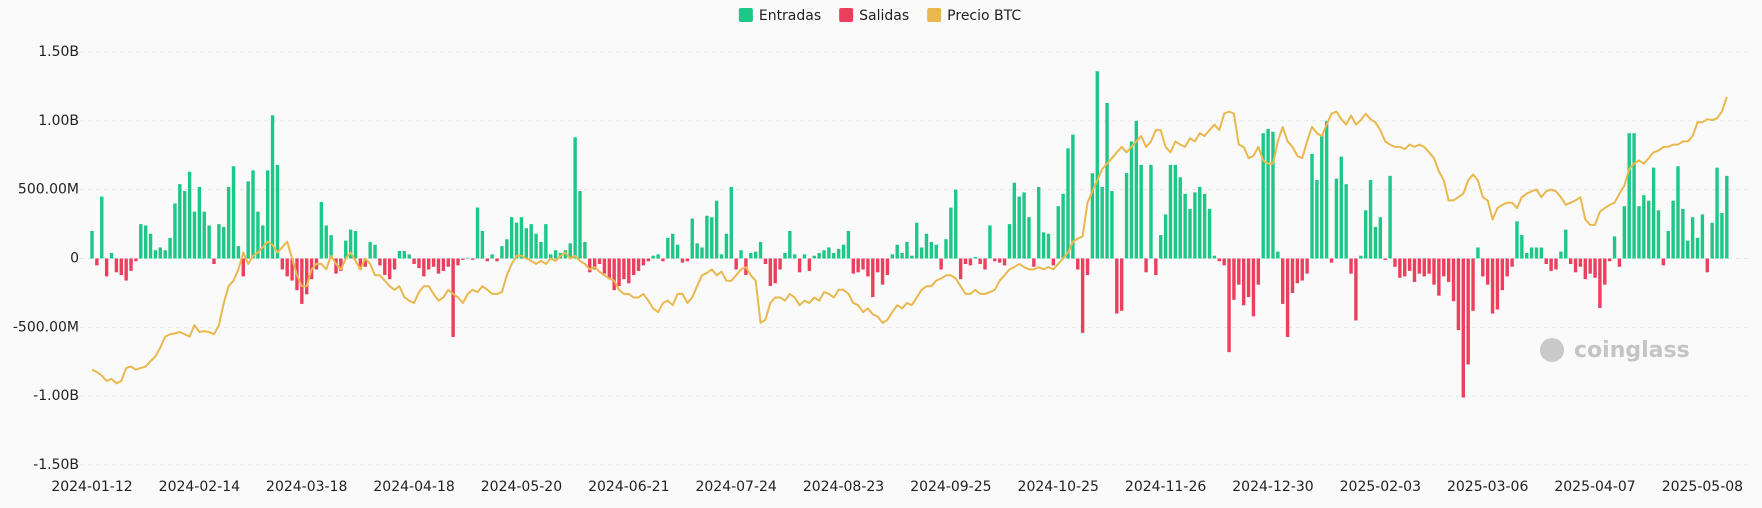 The height and width of the screenshot is (508, 1762). Describe the element at coordinates (1380, 487) in the screenshot. I see `x-tick-label: 2025-02-03` at that location.